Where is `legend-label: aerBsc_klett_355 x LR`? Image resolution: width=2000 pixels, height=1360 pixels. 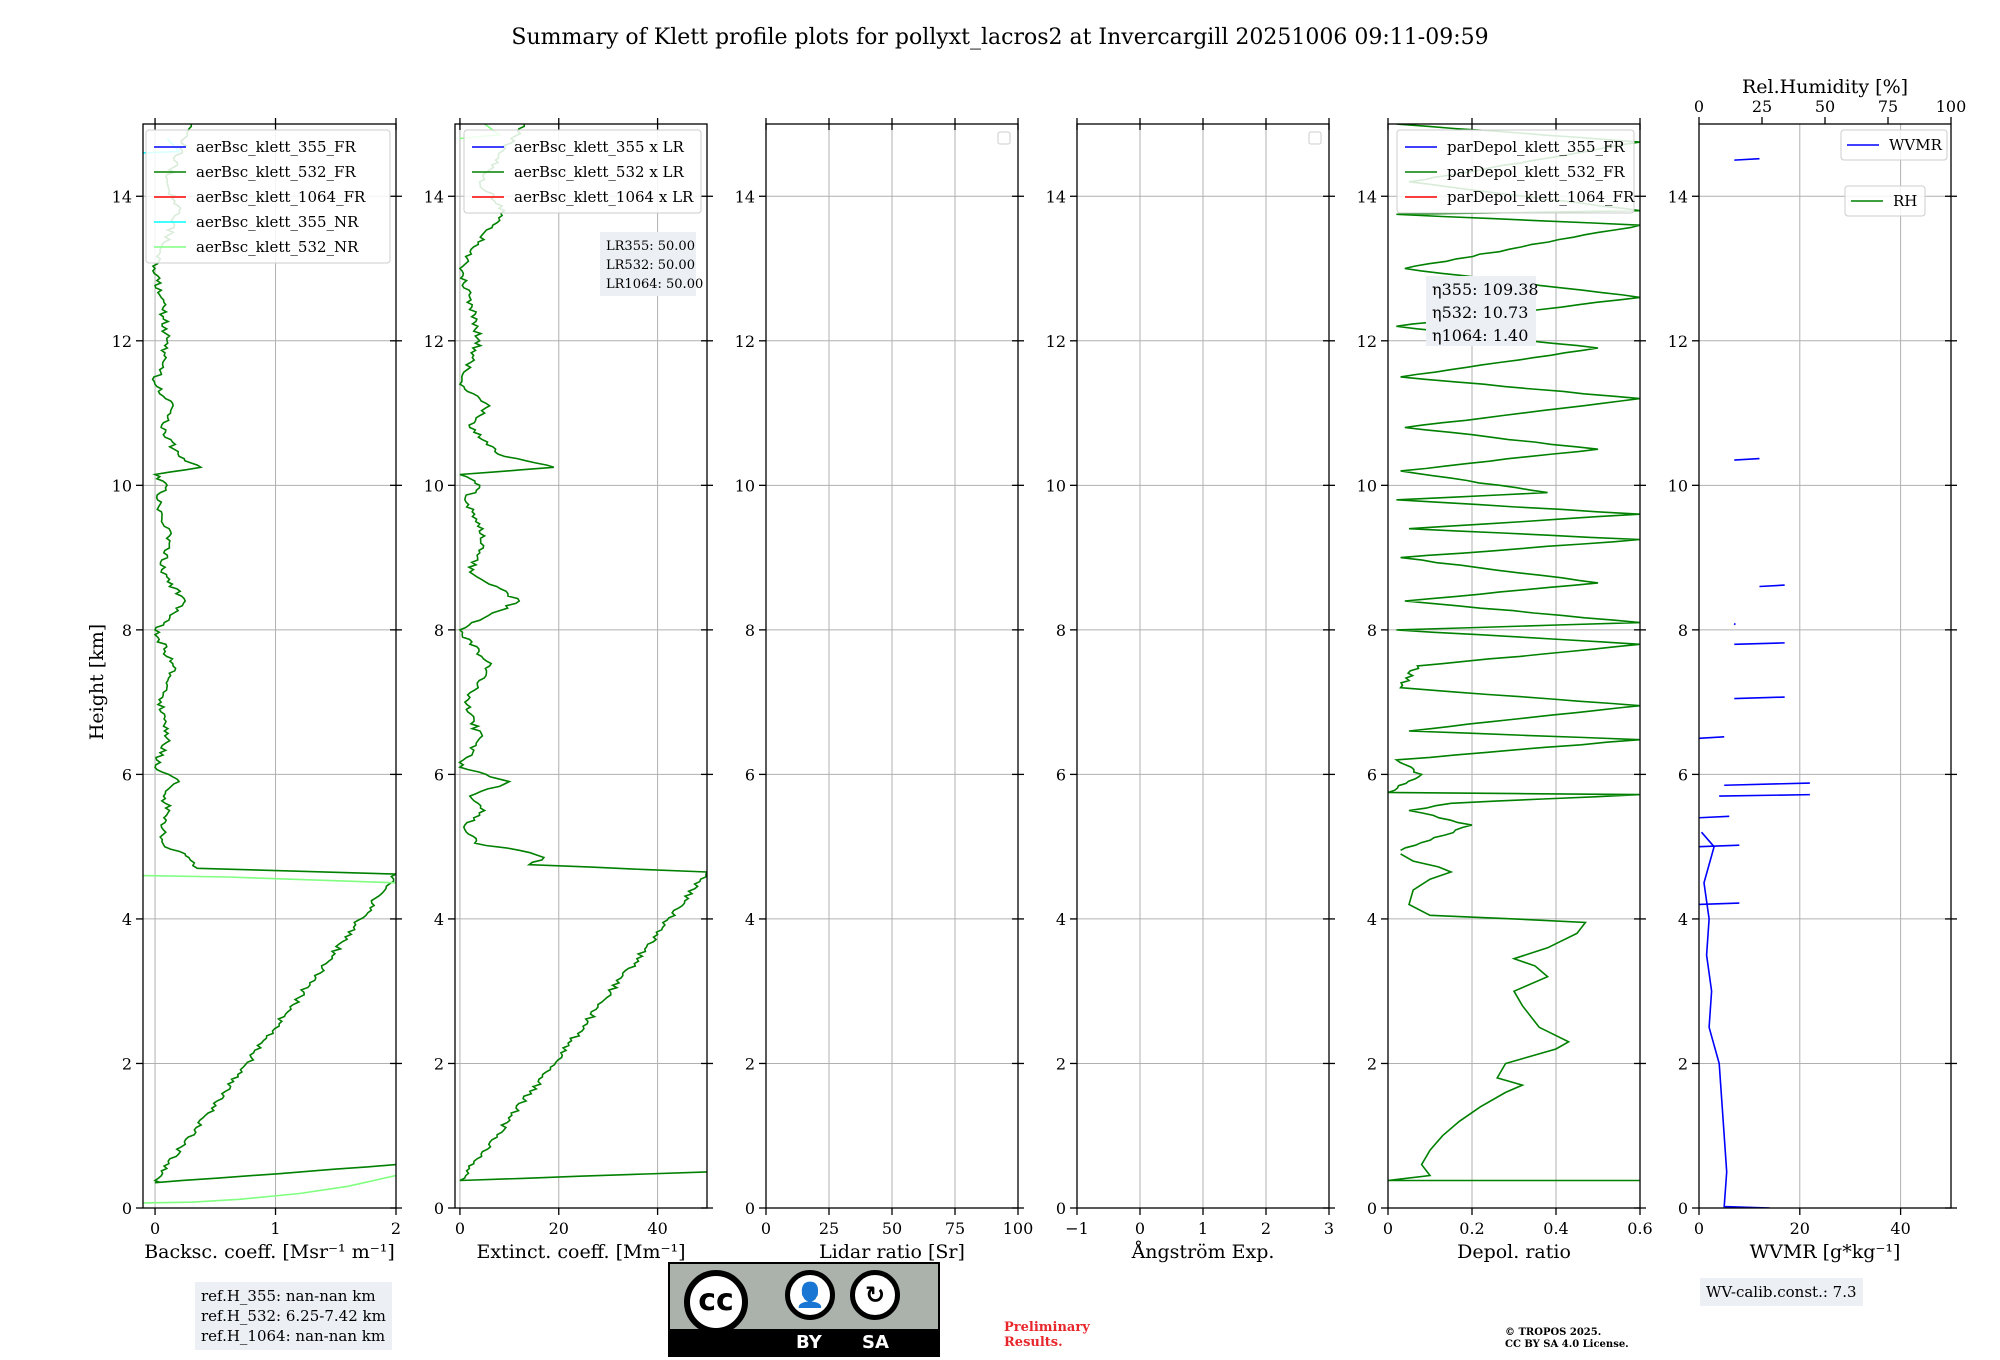
legend-label: aerBsc_klett_355 x LR is located at coordinates (599, 147).